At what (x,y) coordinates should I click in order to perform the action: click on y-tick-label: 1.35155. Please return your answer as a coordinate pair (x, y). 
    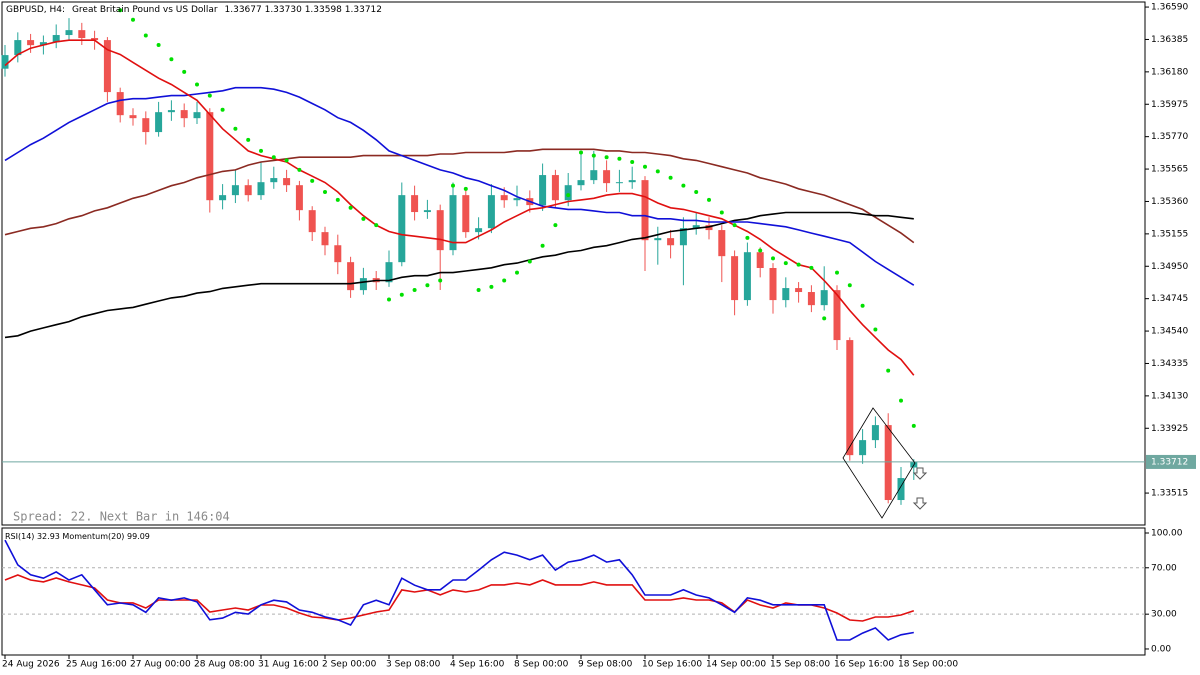
    Looking at the image, I should click on (1169, 234).